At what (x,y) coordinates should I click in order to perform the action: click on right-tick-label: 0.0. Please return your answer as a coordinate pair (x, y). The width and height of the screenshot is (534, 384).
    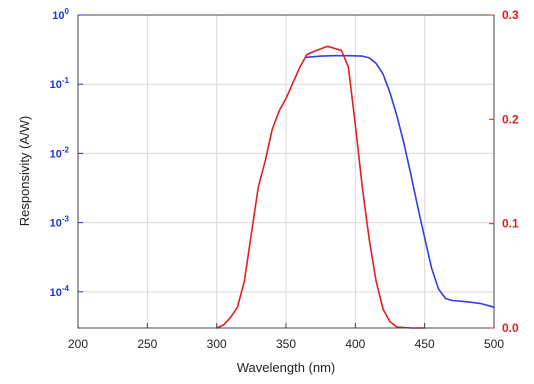
    Looking at the image, I should click on (510, 328).